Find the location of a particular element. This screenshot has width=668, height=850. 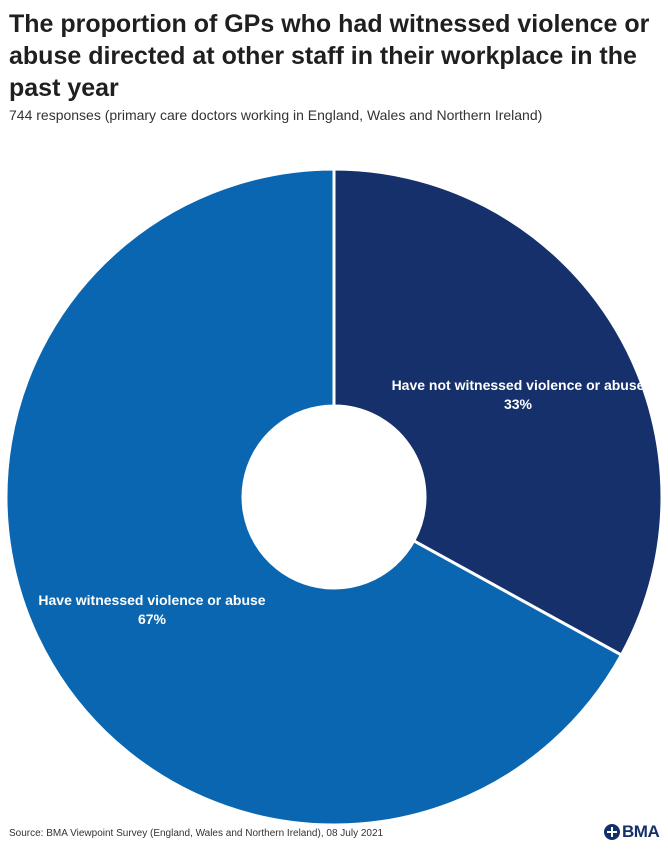

slice-value-label: 67% is located at coordinates (152, 619).